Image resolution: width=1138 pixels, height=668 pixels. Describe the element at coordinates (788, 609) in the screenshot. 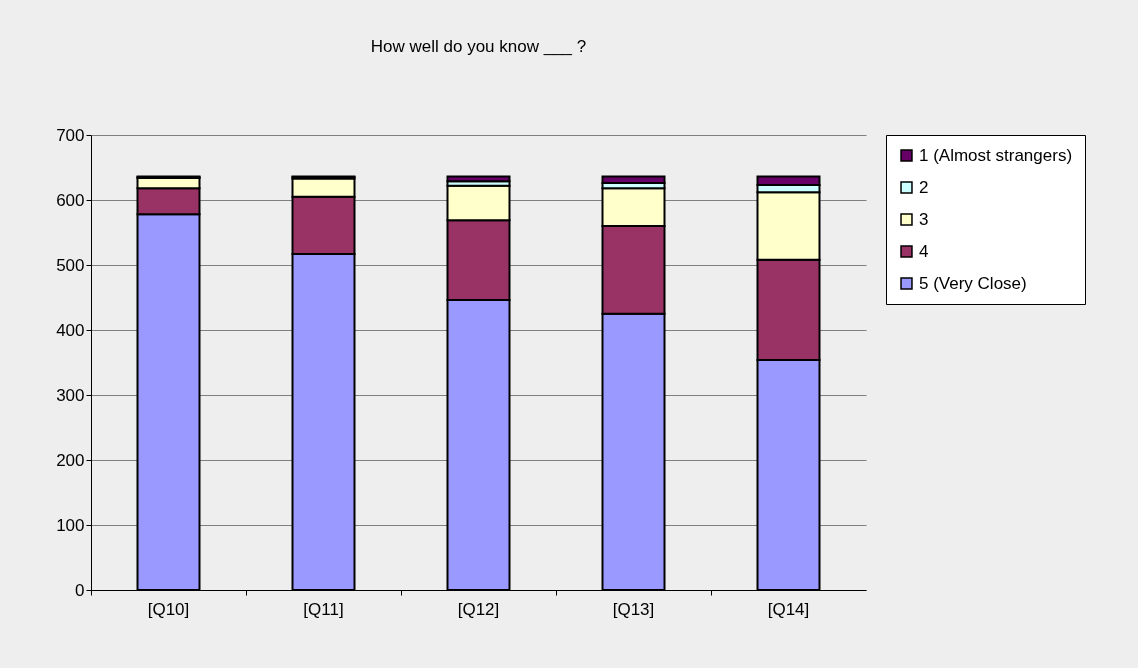

I see `x-tick-label: [Q14]` at that location.